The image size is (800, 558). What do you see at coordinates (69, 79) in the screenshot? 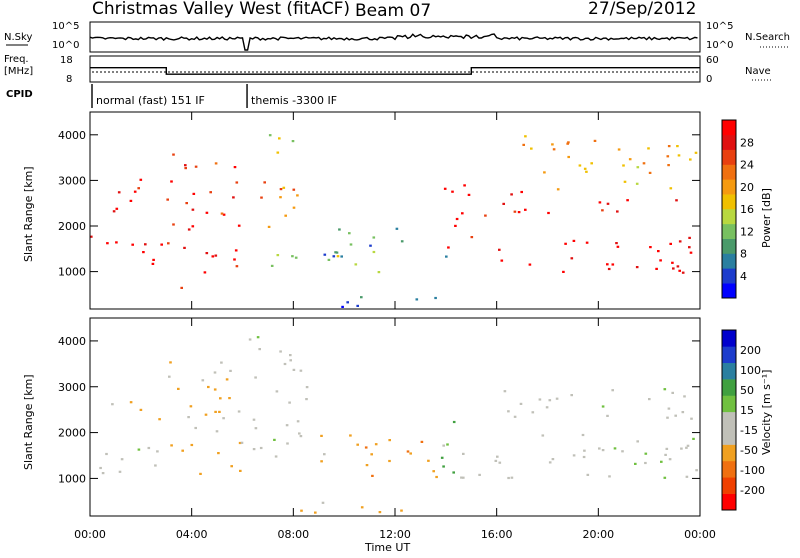
I see `freq-tick-bottom: 8` at bounding box center [69, 79].